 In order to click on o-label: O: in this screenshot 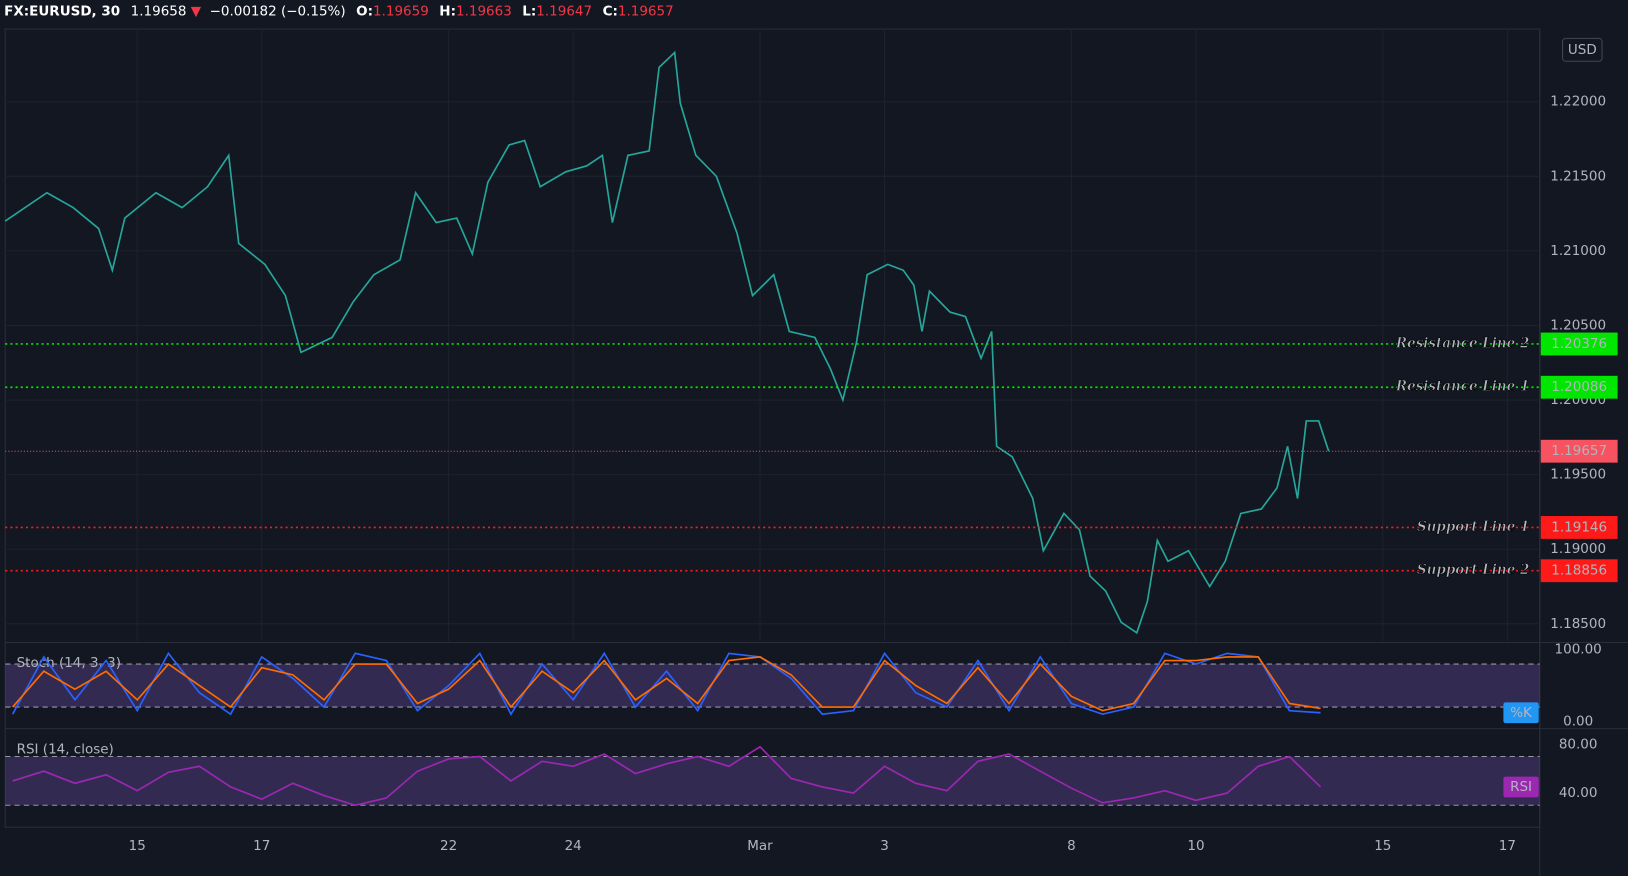, I will do `click(364, 11)`.